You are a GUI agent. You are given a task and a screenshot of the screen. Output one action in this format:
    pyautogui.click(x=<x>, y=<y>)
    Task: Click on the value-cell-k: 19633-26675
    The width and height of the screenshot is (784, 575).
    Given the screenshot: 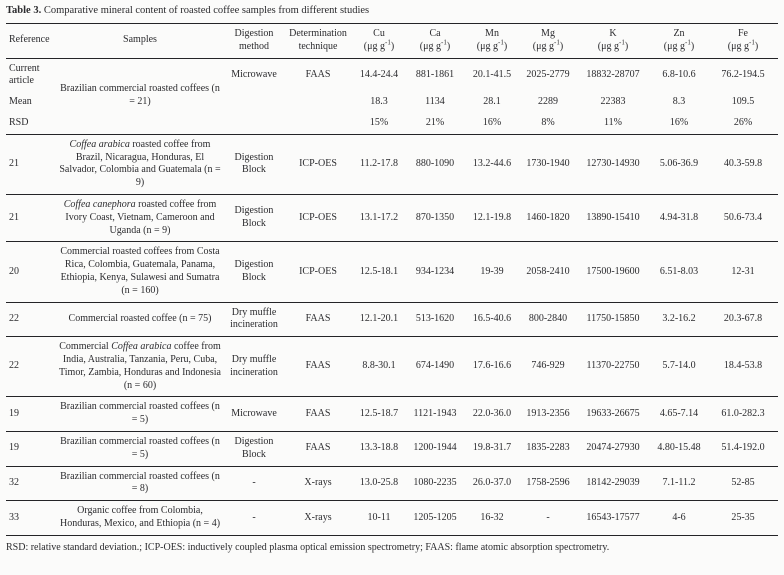 What is the action you would take?
    pyautogui.click(x=613, y=414)
    